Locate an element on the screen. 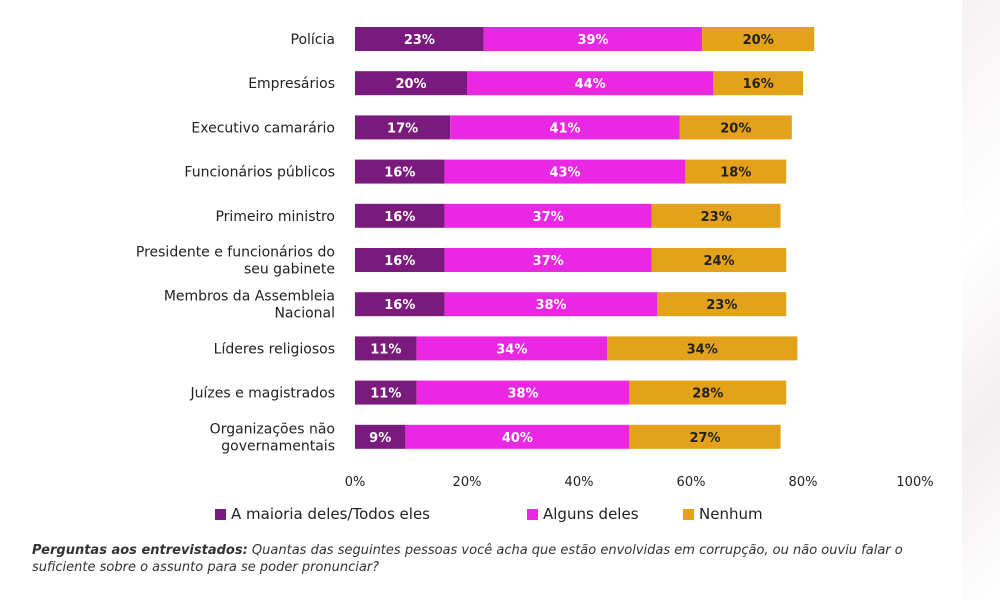 Image resolution: width=1000 pixels, height=600 pixels. category-label-line: Polícia is located at coordinates (313, 40).